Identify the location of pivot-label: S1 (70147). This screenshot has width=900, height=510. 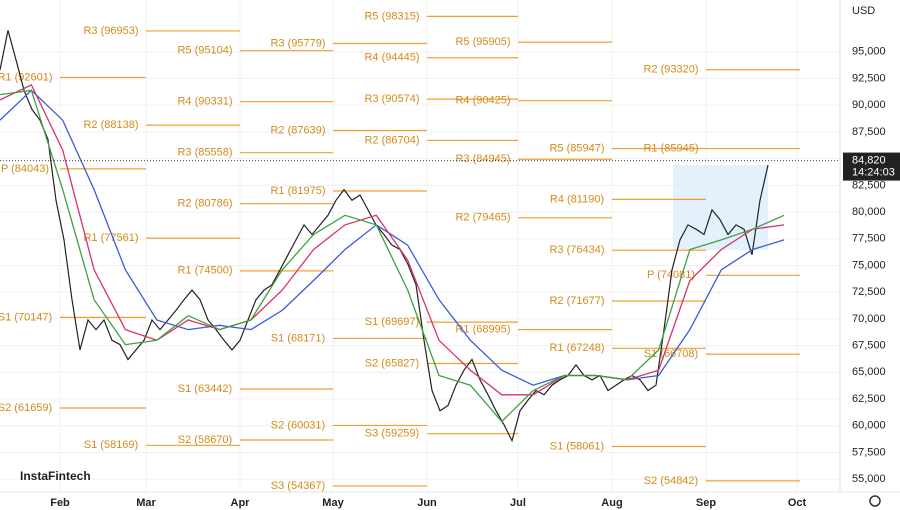
(26, 317).